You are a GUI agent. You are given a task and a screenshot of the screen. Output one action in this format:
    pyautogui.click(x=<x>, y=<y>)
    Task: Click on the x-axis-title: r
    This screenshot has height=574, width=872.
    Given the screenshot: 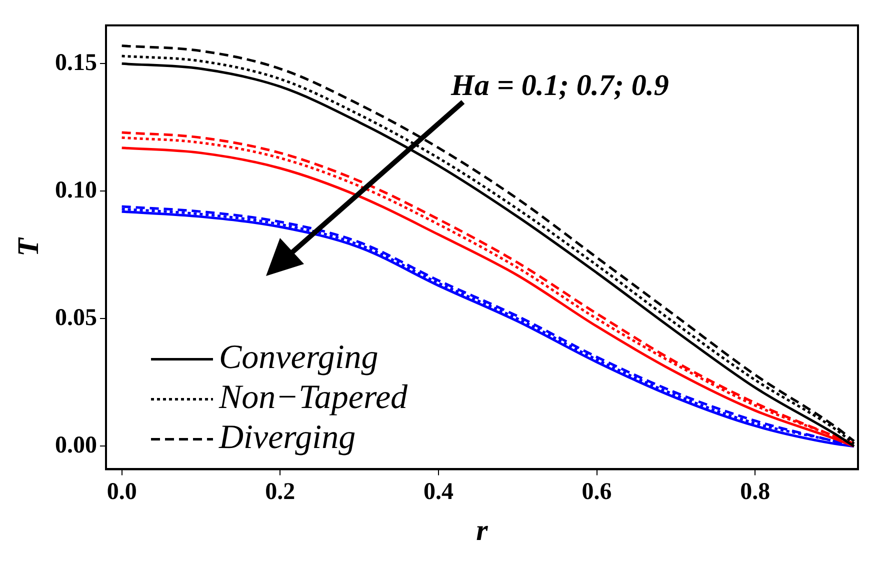 What is the action you would take?
    pyautogui.click(x=482, y=530)
    